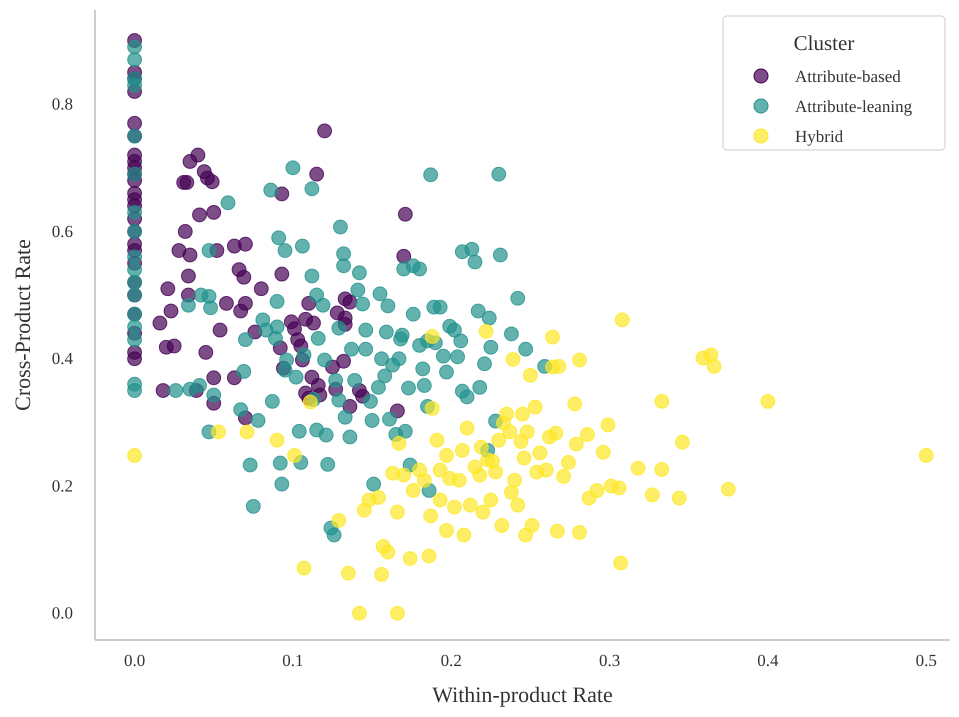 This screenshot has width=959, height=717. I want to click on y-tick-label: 0.2, so click(62, 486).